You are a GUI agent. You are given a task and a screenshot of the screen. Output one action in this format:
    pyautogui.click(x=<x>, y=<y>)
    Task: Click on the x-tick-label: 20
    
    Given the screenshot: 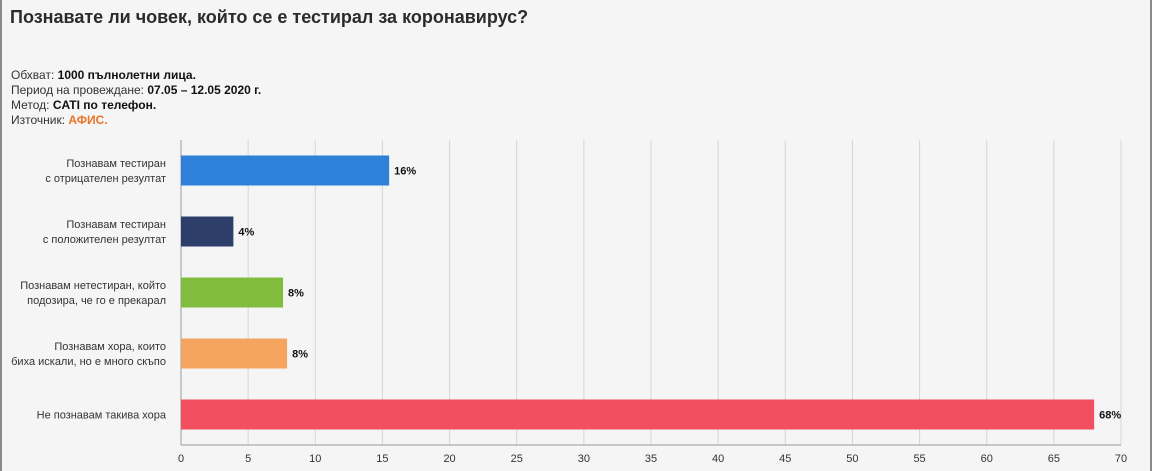 What is the action you would take?
    pyautogui.click(x=449, y=459)
    